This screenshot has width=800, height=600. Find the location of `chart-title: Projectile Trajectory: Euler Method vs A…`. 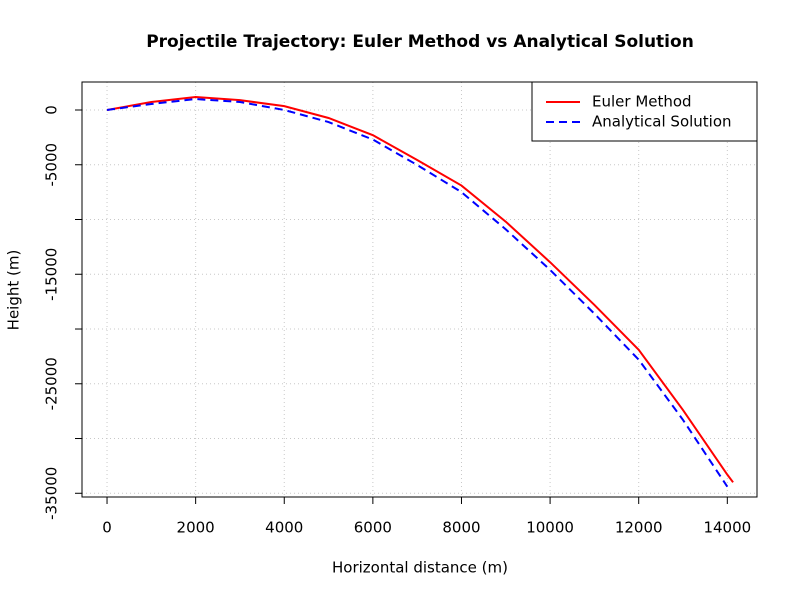

chart-title: Projectile Trajectory: Euler Method vs A… is located at coordinates (420, 42).